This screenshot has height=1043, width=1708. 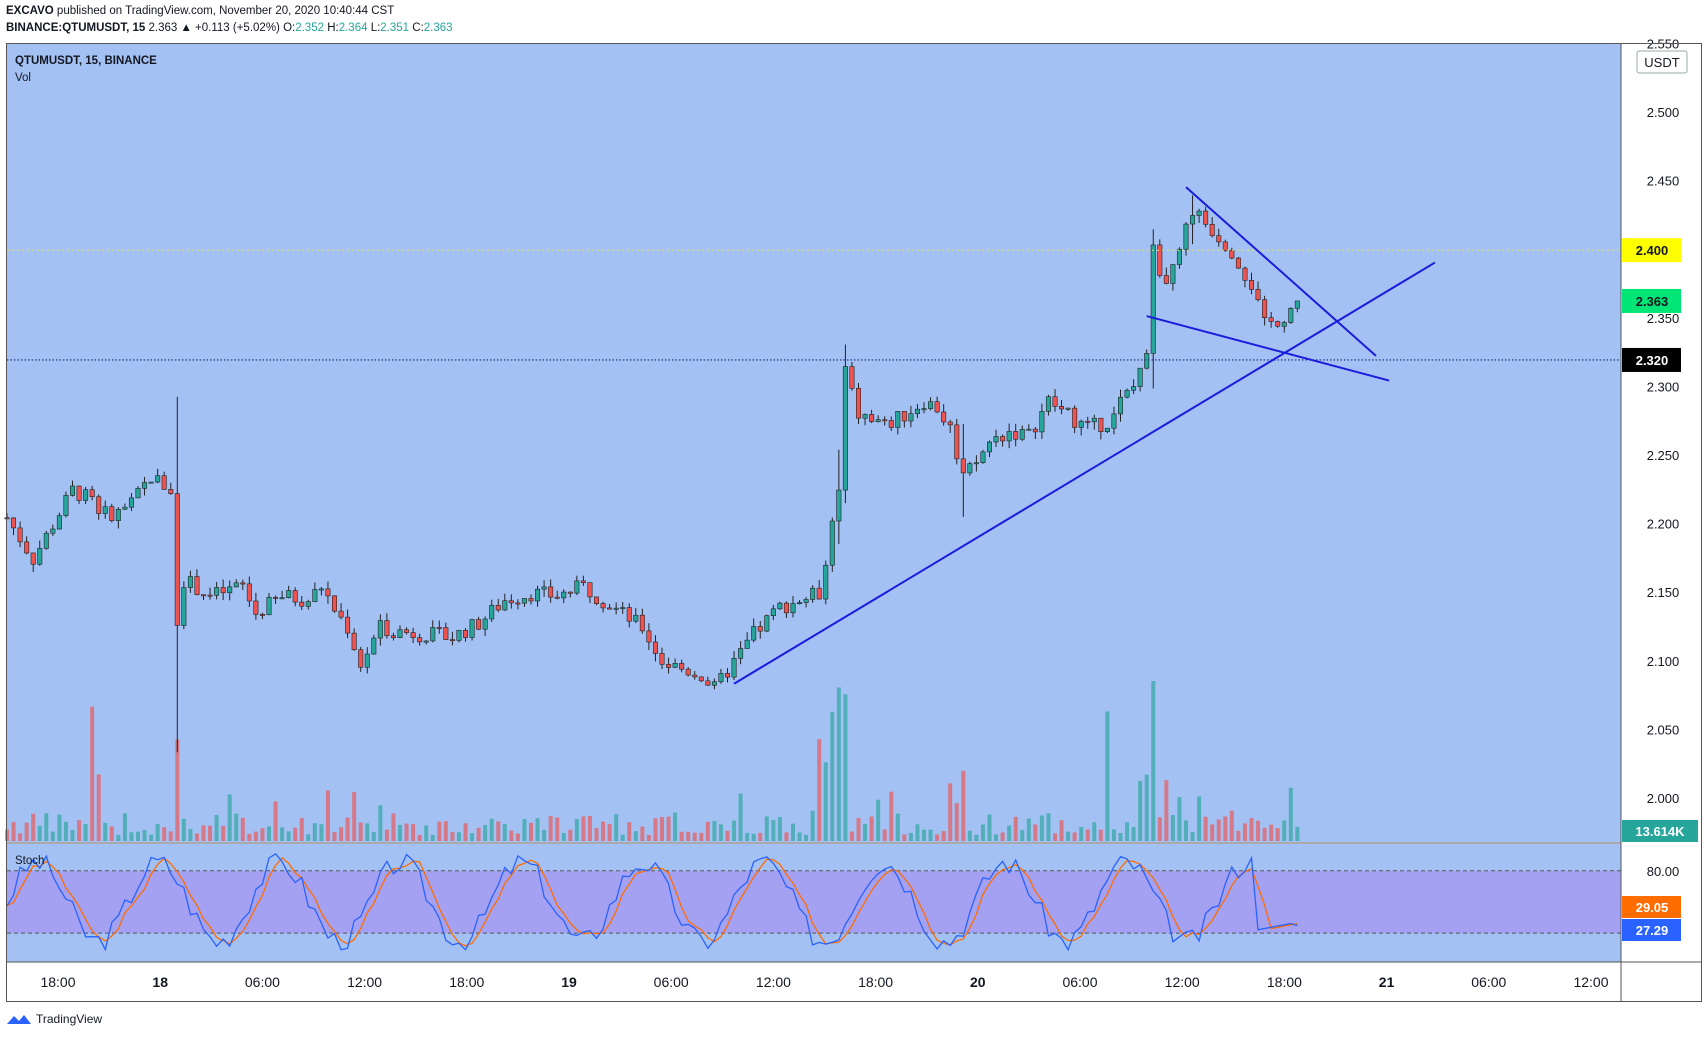 What do you see at coordinates (29, 861) in the screenshot?
I see `legend-stoch: Stoch` at bounding box center [29, 861].